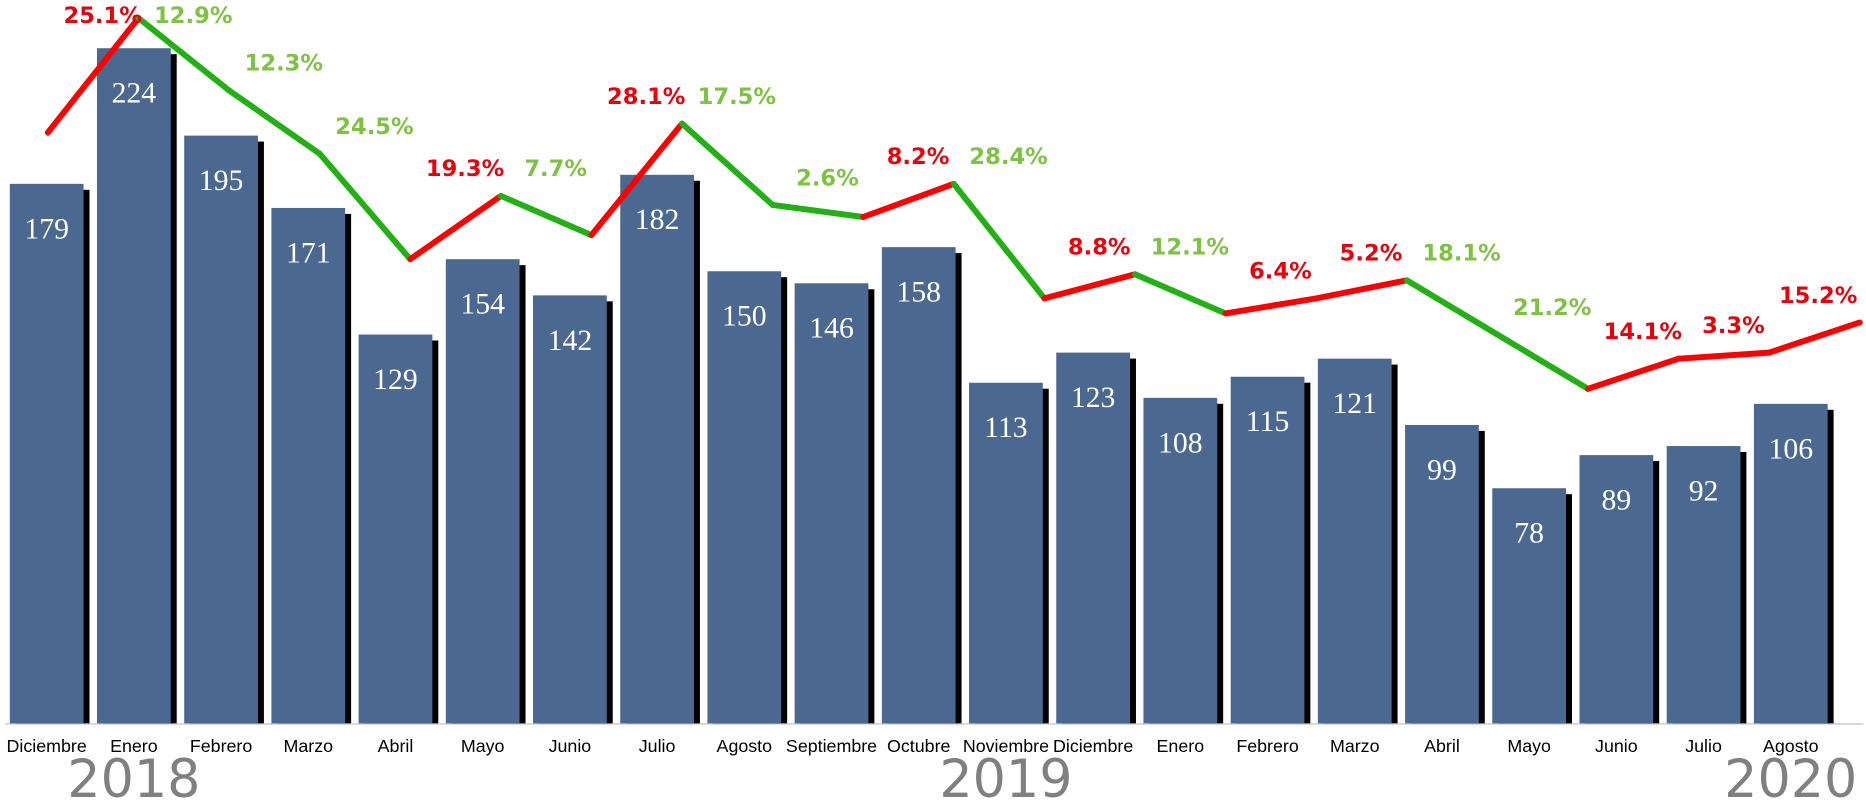  I want to click on change-label: 12.3%, so click(284, 64).